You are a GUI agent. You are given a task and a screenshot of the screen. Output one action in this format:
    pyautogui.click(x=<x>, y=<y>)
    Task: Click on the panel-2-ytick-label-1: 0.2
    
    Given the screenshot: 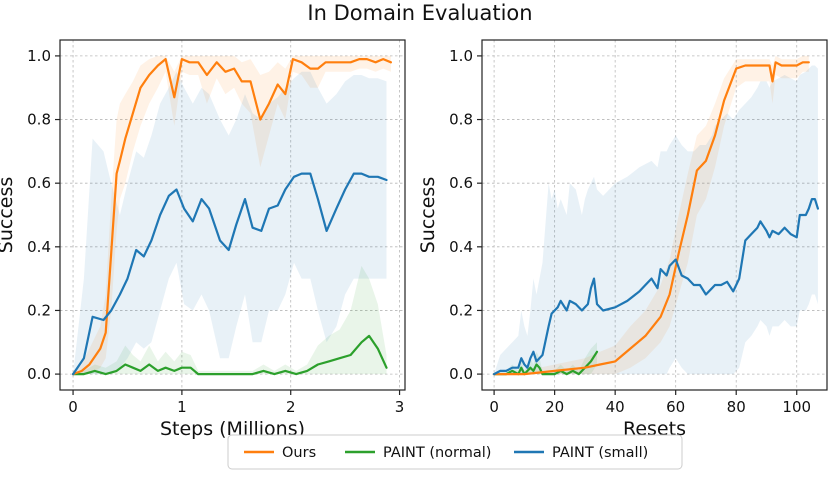 What is the action you would take?
    pyautogui.click(x=461, y=310)
    